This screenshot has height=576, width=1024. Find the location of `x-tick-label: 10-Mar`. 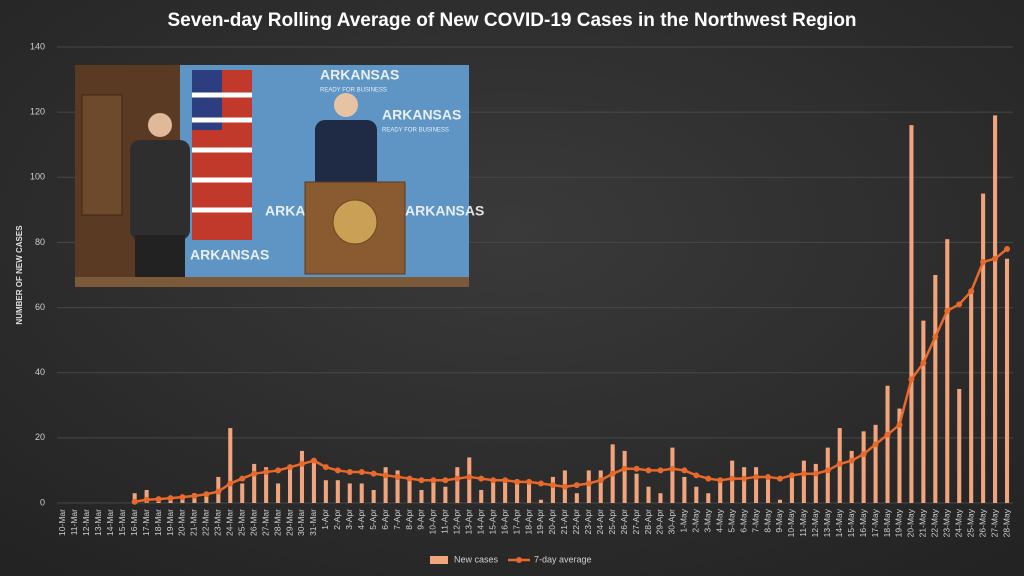

x-tick-label: 10-Mar is located at coordinates (62, 522).